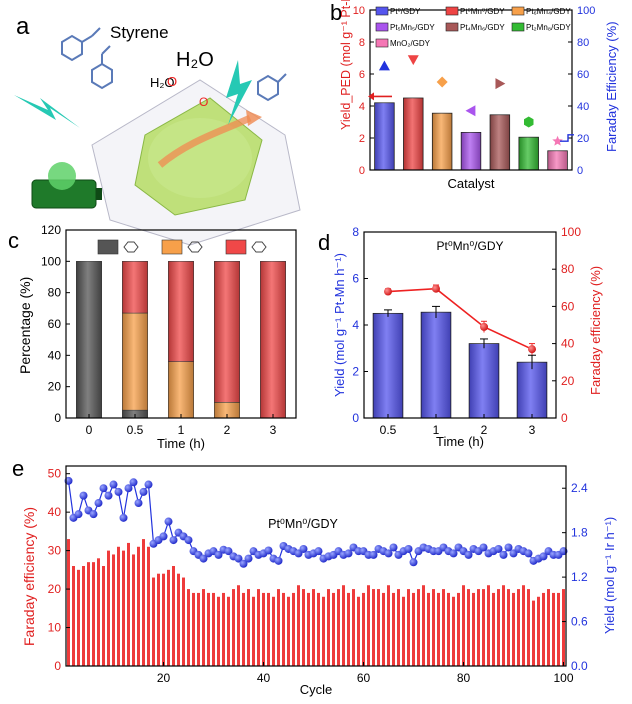 The height and width of the screenshot is (704, 632). I want to click on legend-entry: Pt⁰/GDY, so click(405, 11).